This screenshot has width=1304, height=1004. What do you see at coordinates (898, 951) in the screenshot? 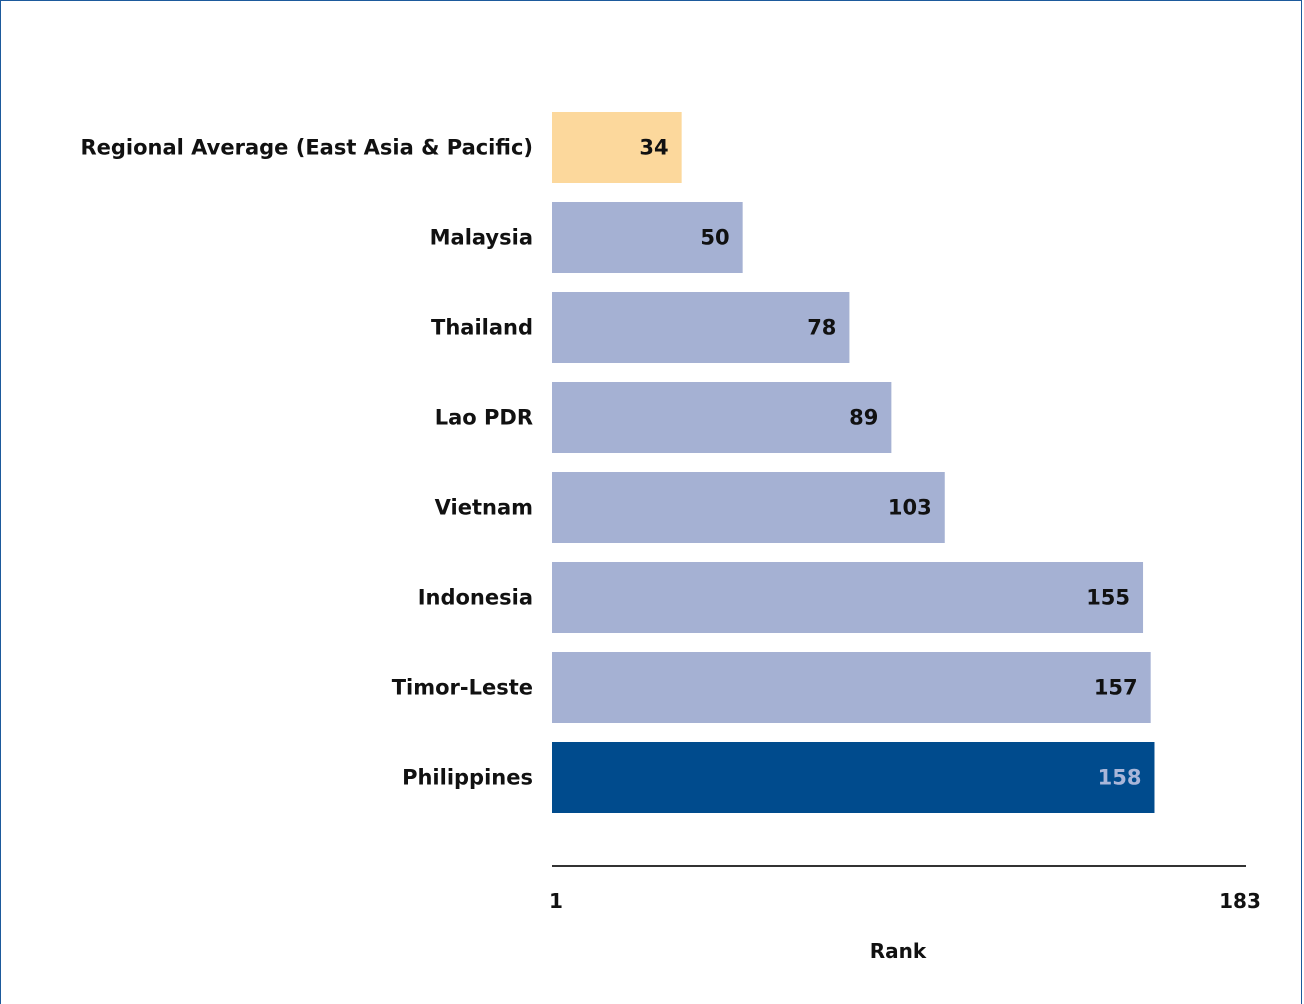
I see `x-axis-title: Rank` at bounding box center [898, 951].